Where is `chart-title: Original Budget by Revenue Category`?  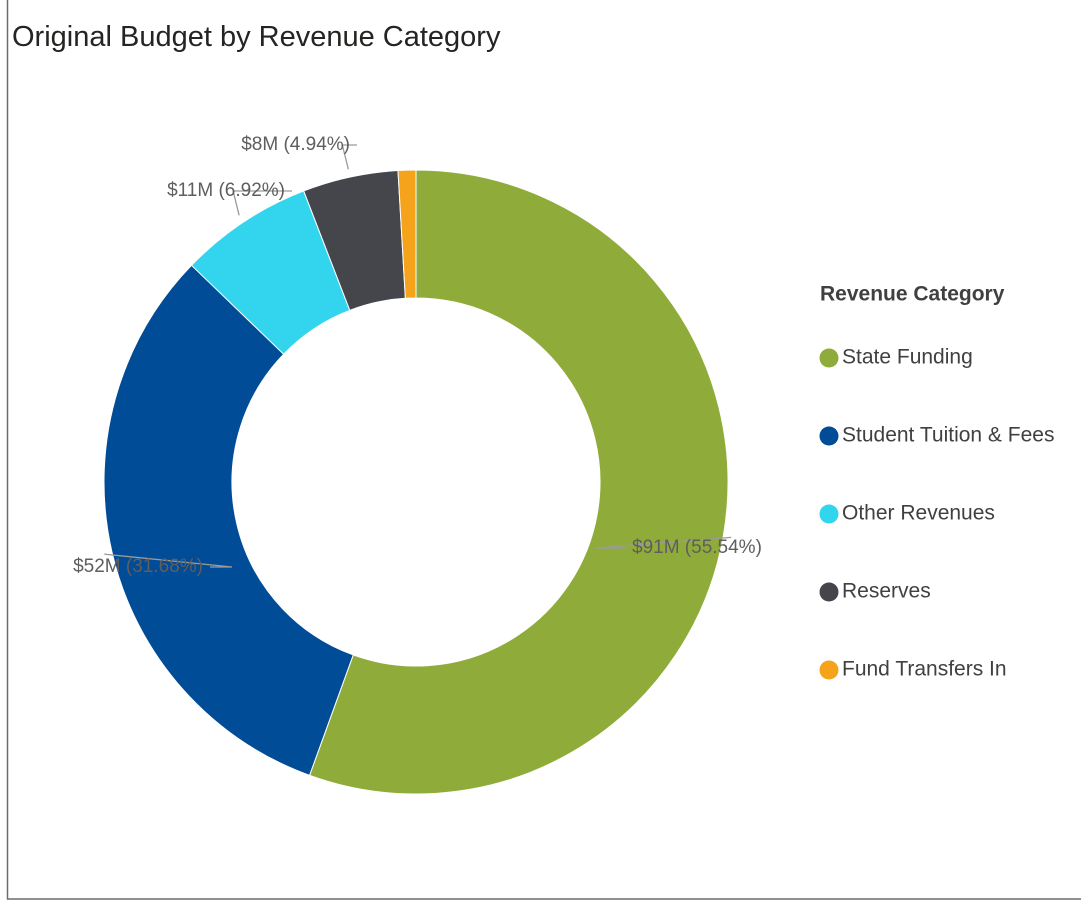 chart-title: Original Budget by Revenue Category is located at coordinates (256, 37).